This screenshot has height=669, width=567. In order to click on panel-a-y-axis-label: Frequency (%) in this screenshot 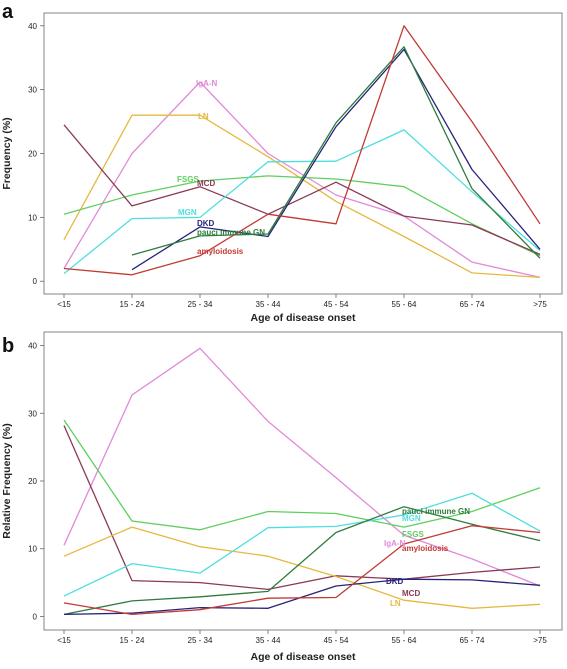, I will do `click(7, 153)`.